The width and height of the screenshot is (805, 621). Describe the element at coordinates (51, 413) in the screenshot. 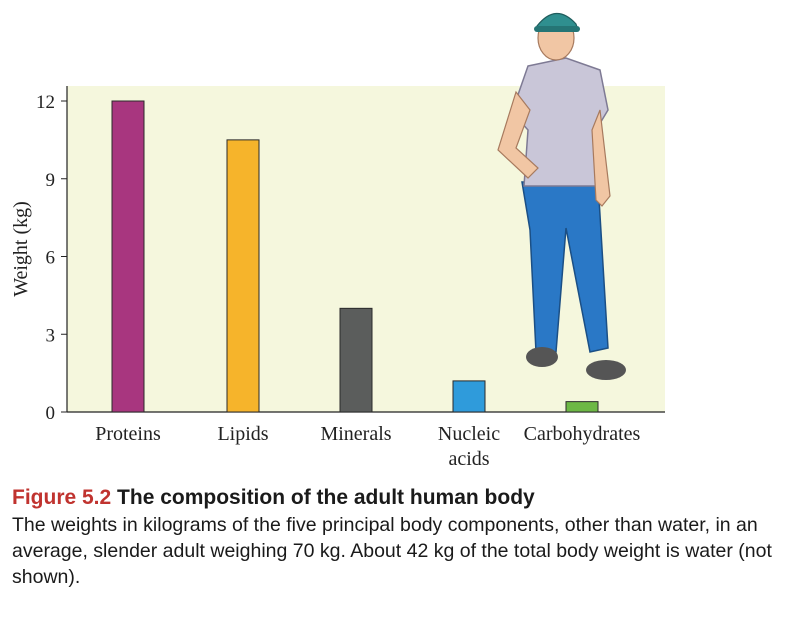

I see `y-tick-label: 0` at that location.